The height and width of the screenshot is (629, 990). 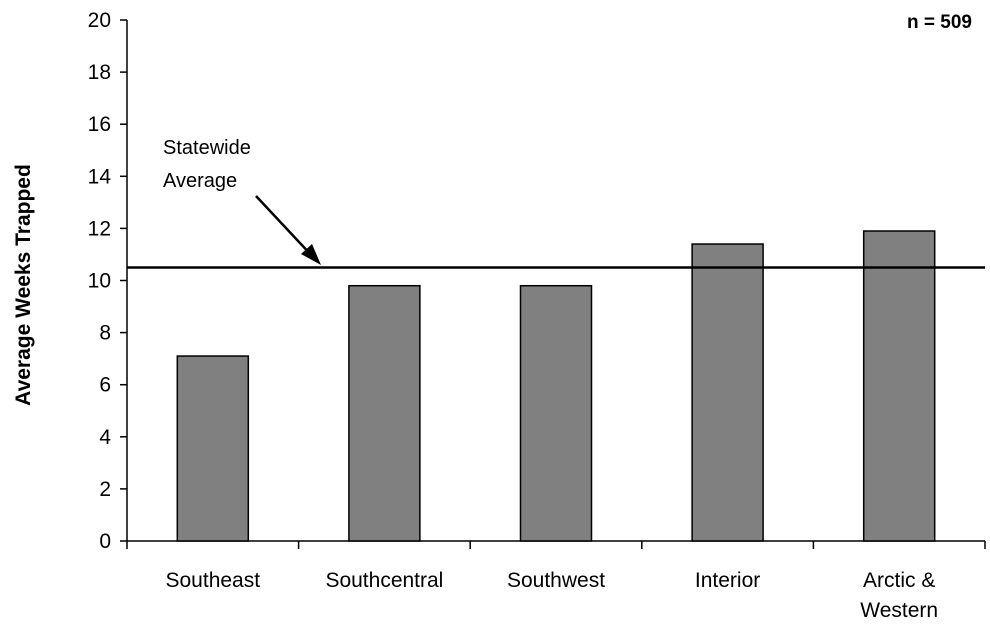 I want to click on arrow-head, so click(x=311, y=254).